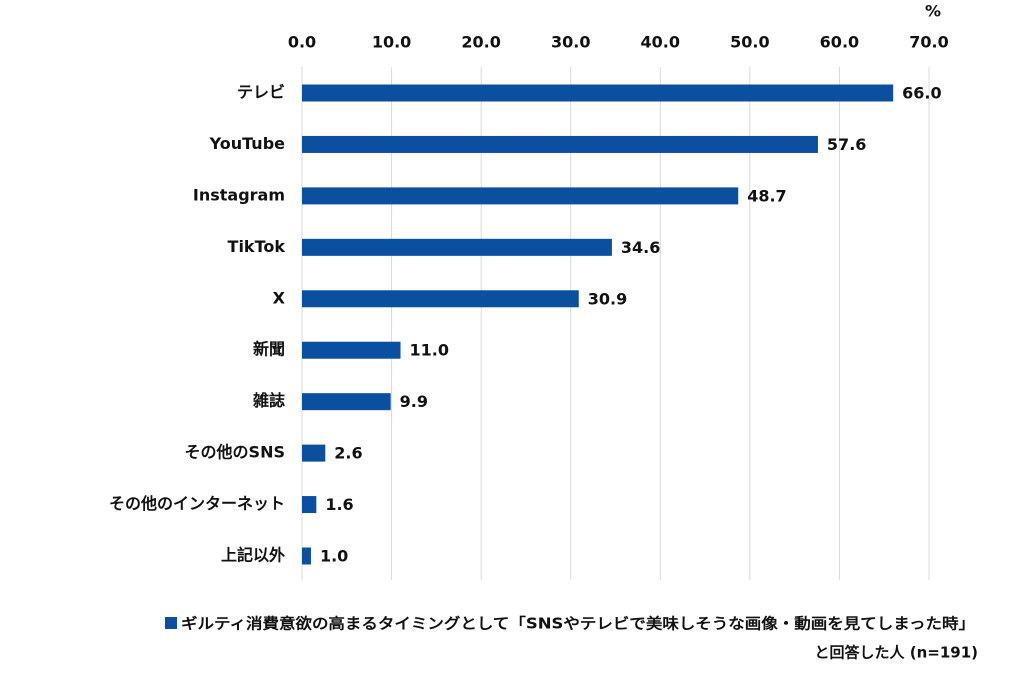 This screenshot has width=1019, height=675. What do you see at coordinates (846, 144) in the screenshot?
I see `value-label: 57.6` at bounding box center [846, 144].